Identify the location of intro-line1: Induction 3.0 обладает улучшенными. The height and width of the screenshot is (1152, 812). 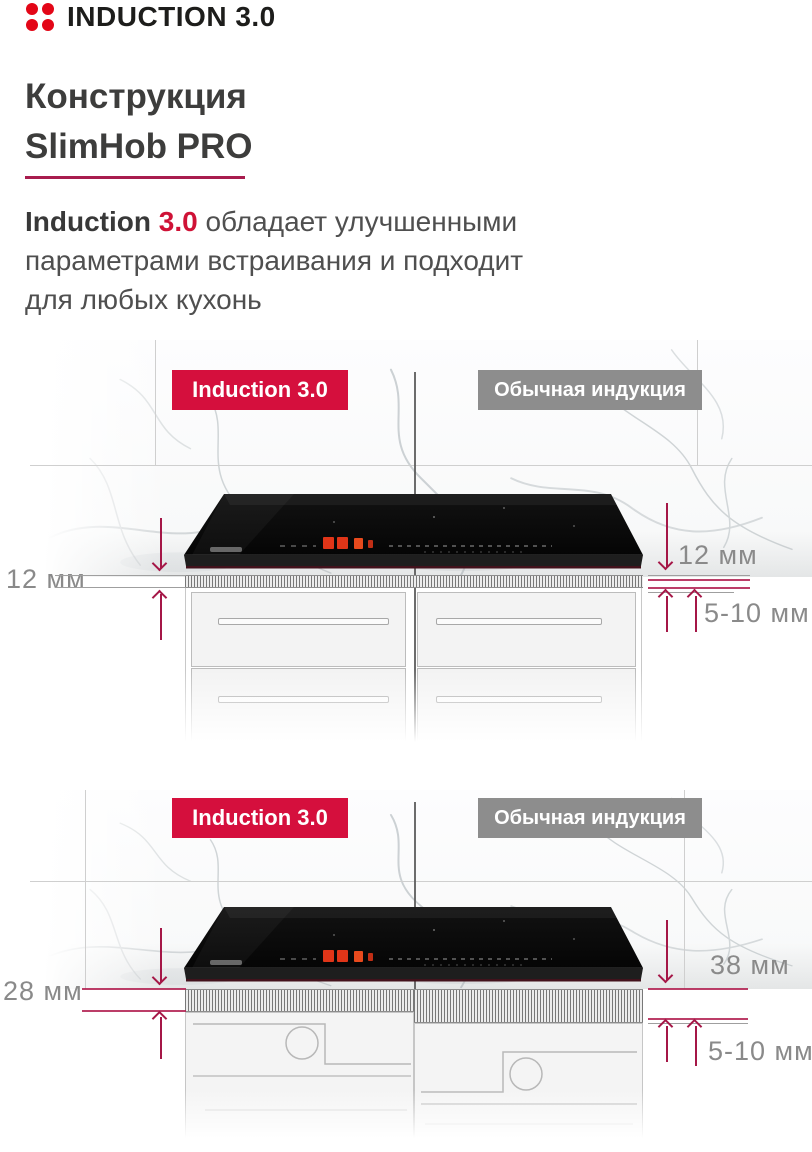
(274, 221).